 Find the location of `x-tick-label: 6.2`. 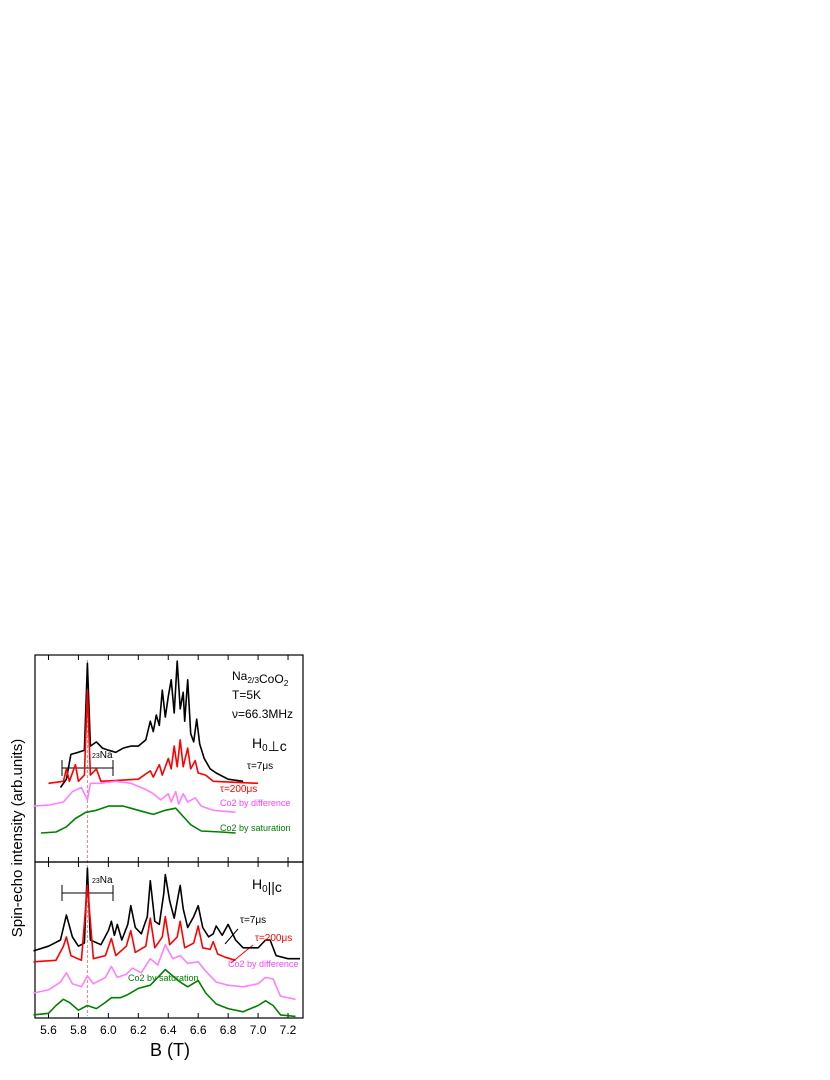

x-tick-label: 6.2 is located at coordinates (138, 1030).